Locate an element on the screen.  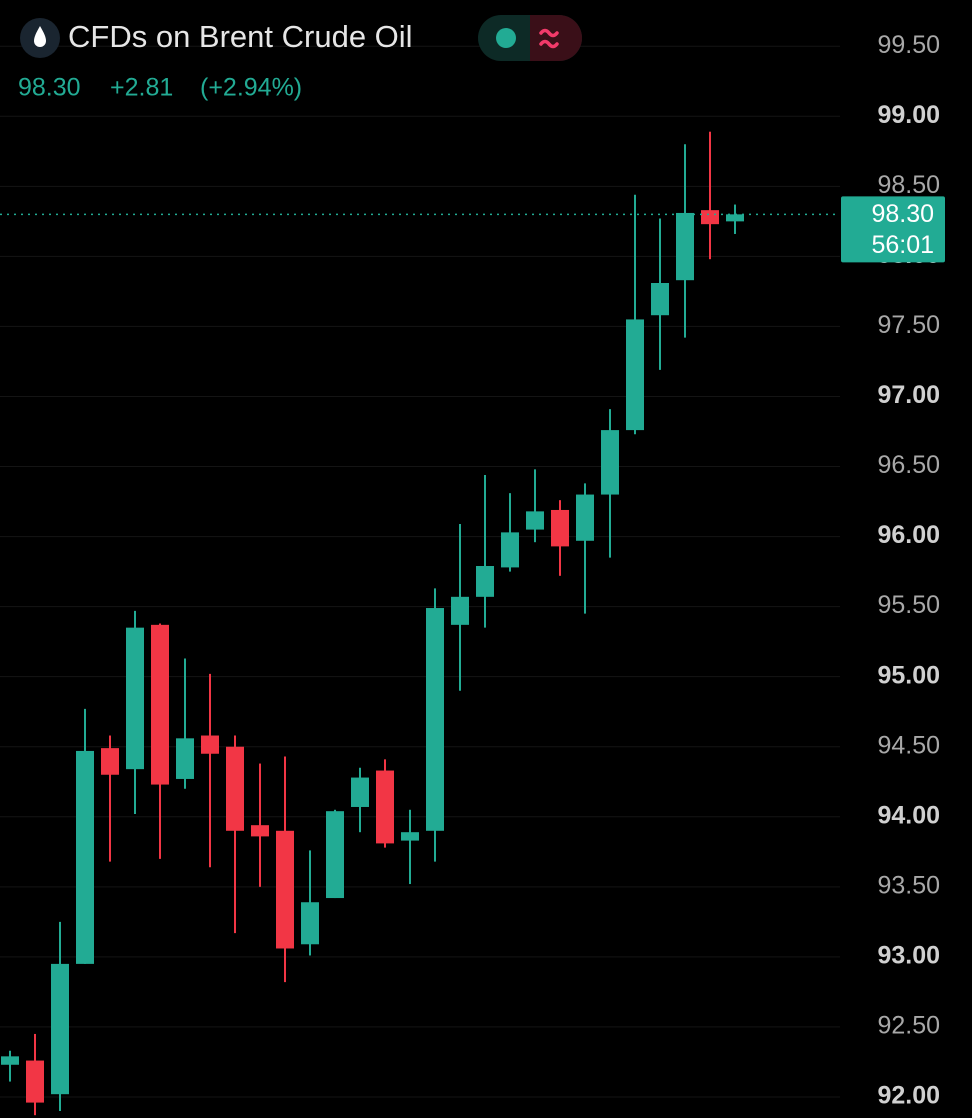
y-tick-label: 95.00 is located at coordinates (908, 675).